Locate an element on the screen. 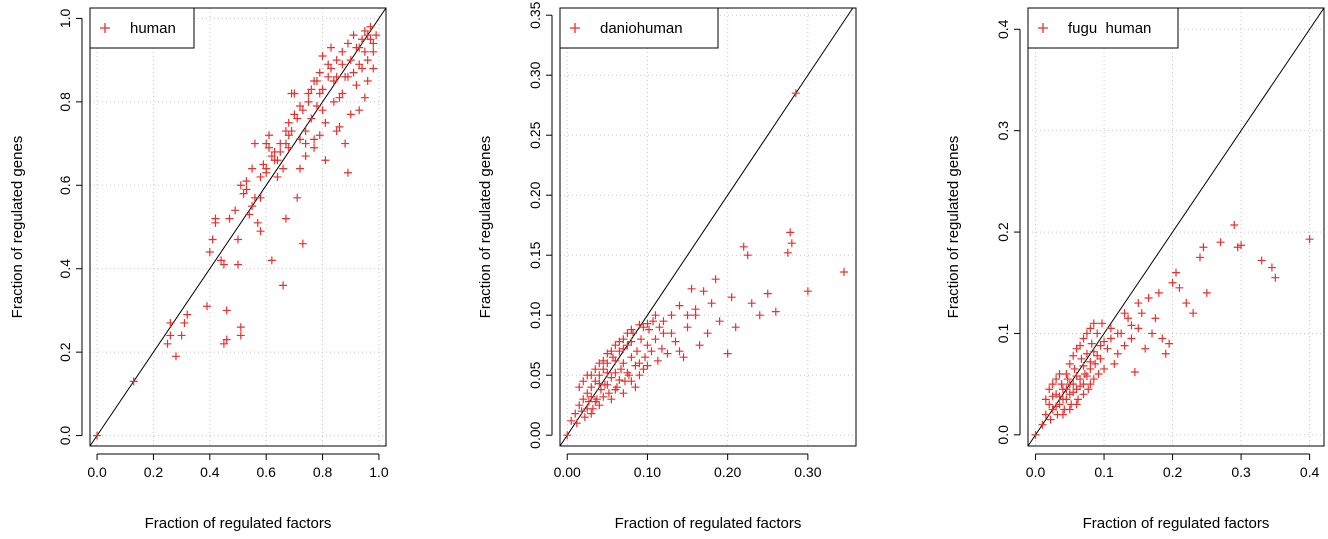 The image size is (1328, 539). x-tick-label: 0.00 is located at coordinates (567, 472).